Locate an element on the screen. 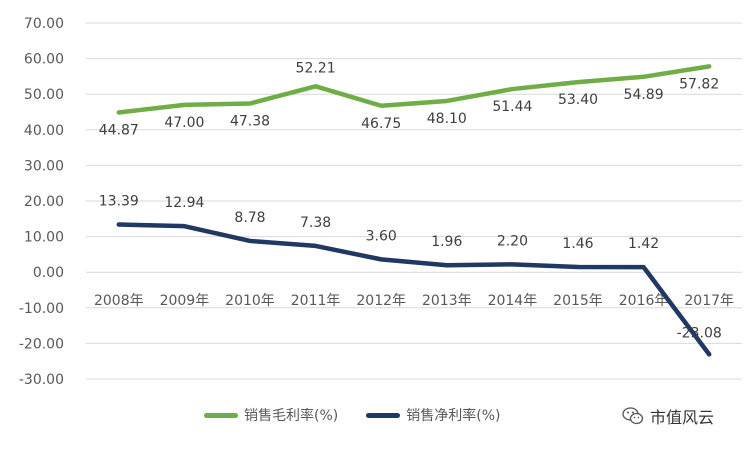 This screenshot has width=750, height=450. x-tick-label: 2009年 is located at coordinates (185, 301).